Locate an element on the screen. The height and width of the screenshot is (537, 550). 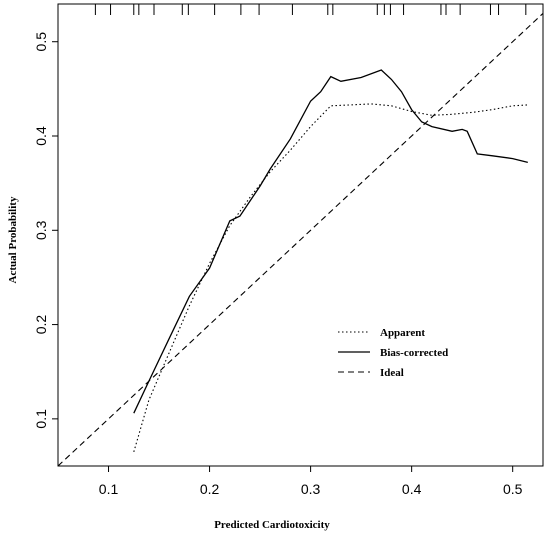
y-tick-label: 0.4 is located at coordinates (41, 136).